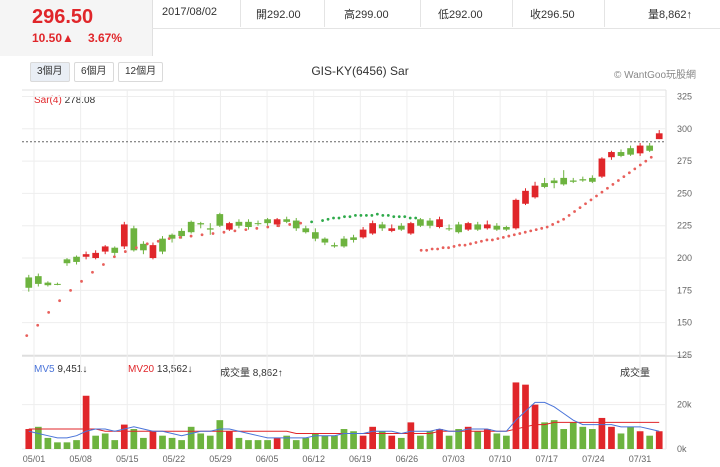 The width and height of the screenshot is (720, 467). I want to click on volume-legend-value: 8,862↑, so click(267, 373).